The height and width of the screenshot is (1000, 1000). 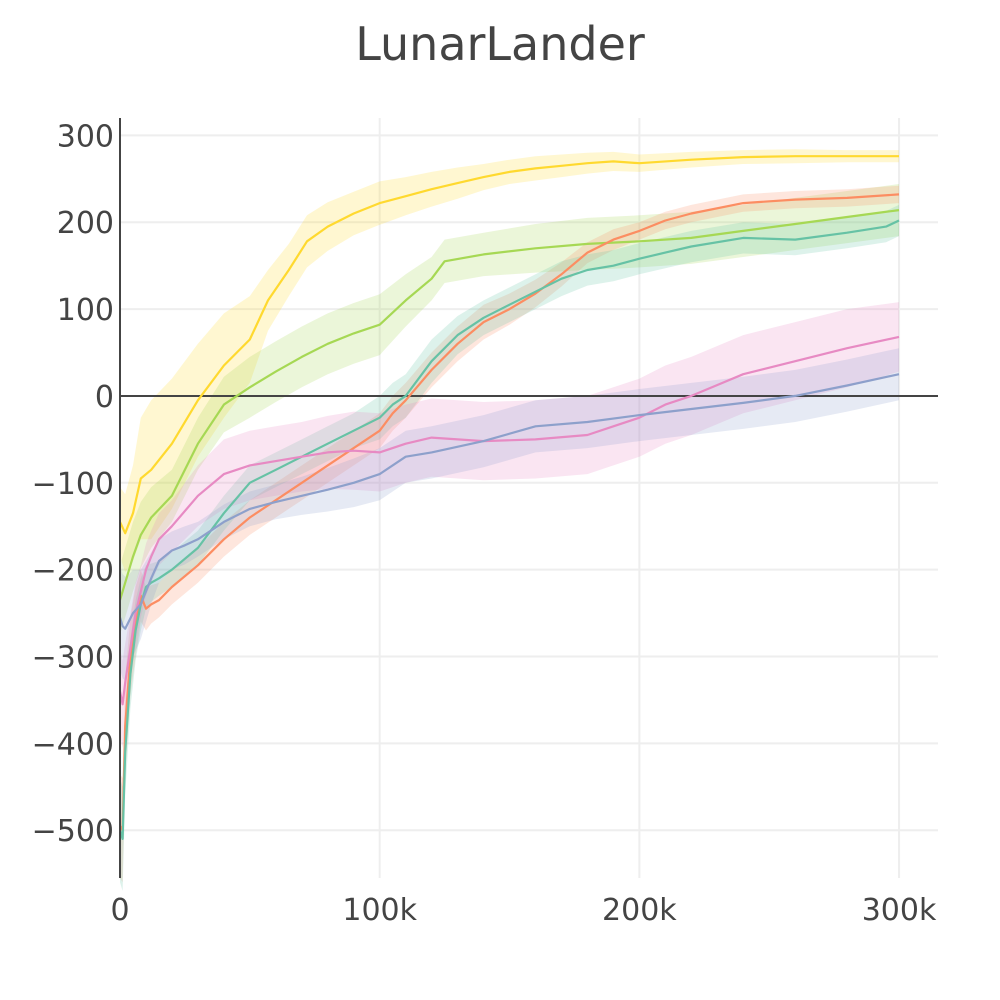 I want to click on x-tick-label: 200k, so click(x=639, y=910).